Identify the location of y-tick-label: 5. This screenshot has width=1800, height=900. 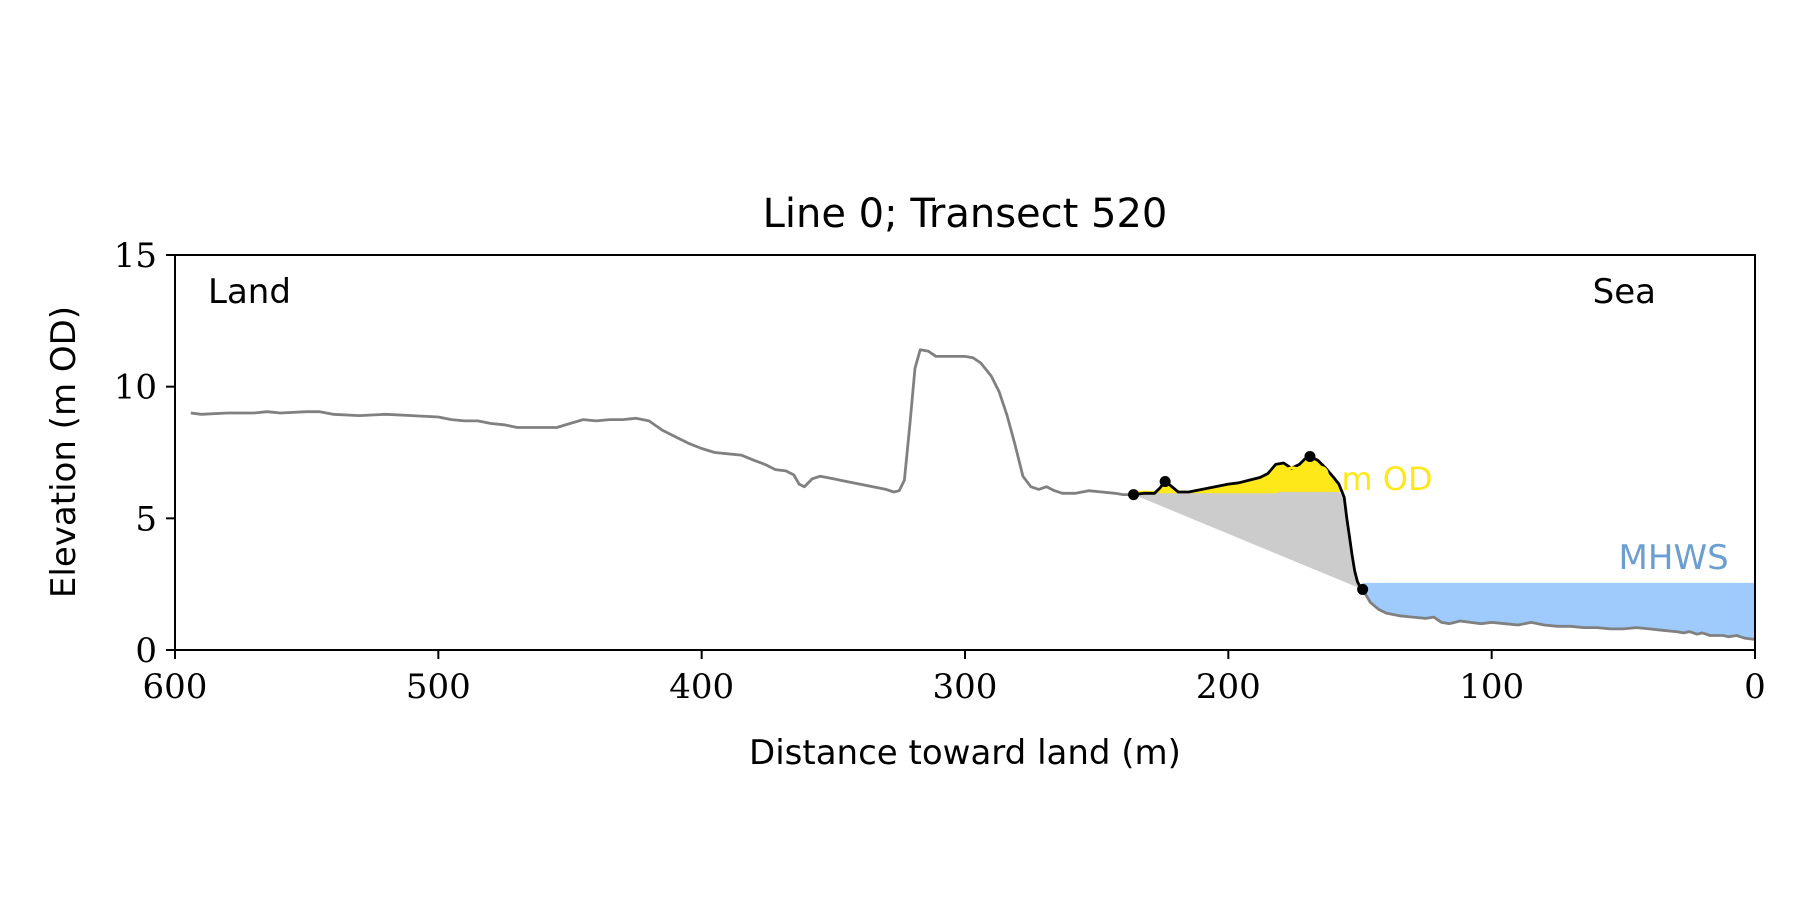
(146, 519).